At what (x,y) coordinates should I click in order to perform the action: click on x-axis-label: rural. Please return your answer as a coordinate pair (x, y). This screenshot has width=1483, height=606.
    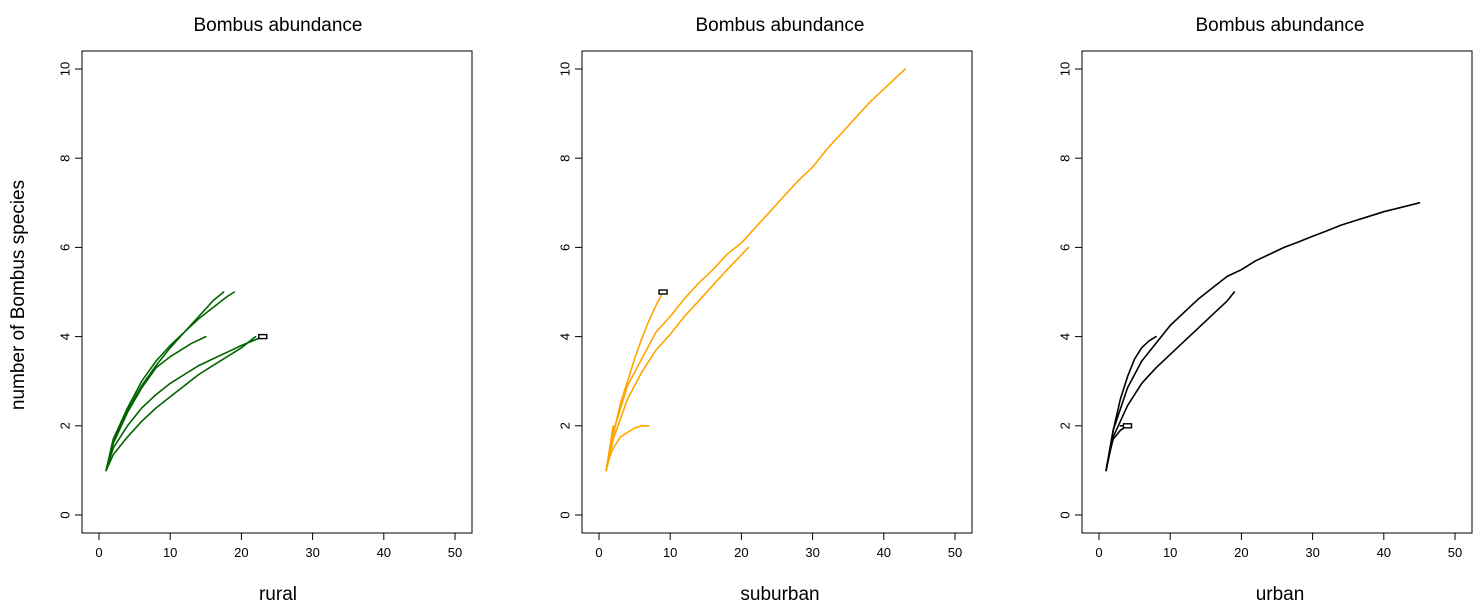
    Looking at the image, I should click on (278, 594).